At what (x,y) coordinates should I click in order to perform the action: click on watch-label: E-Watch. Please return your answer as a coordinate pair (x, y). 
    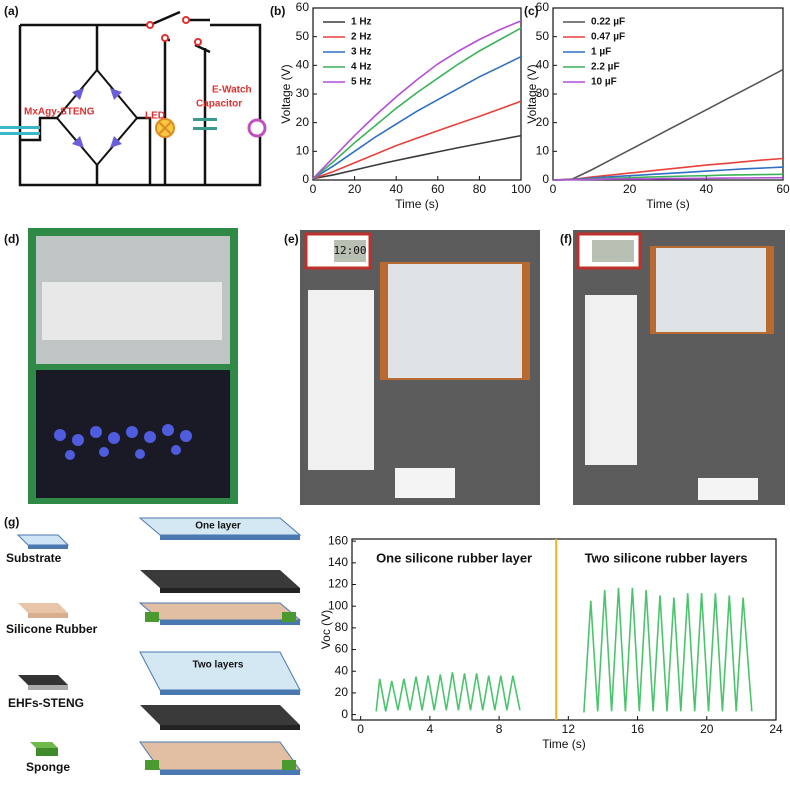
    Looking at the image, I should click on (232, 90).